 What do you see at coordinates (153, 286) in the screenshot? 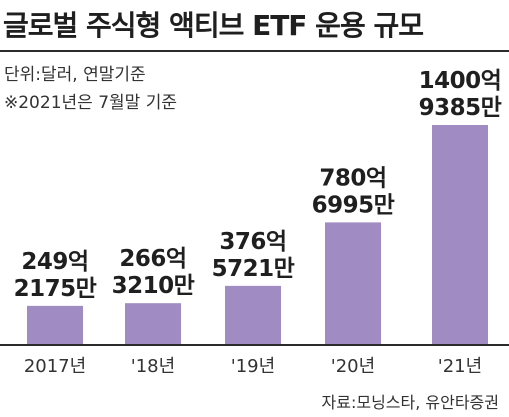
I see `value-label-1-1: 3210만` at bounding box center [153, 286].